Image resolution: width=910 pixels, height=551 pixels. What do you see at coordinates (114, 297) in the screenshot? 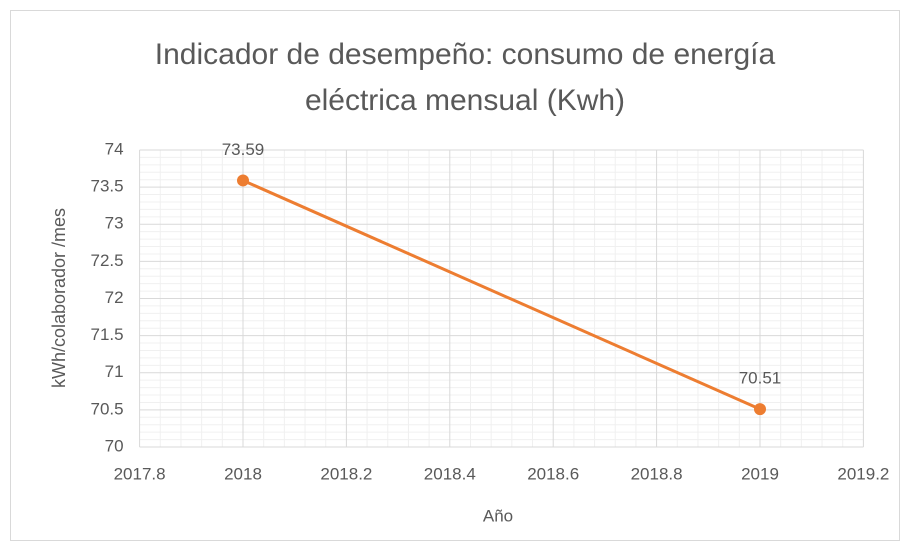
I see `y-tick-label: 72` at bounding box center [114, 297].